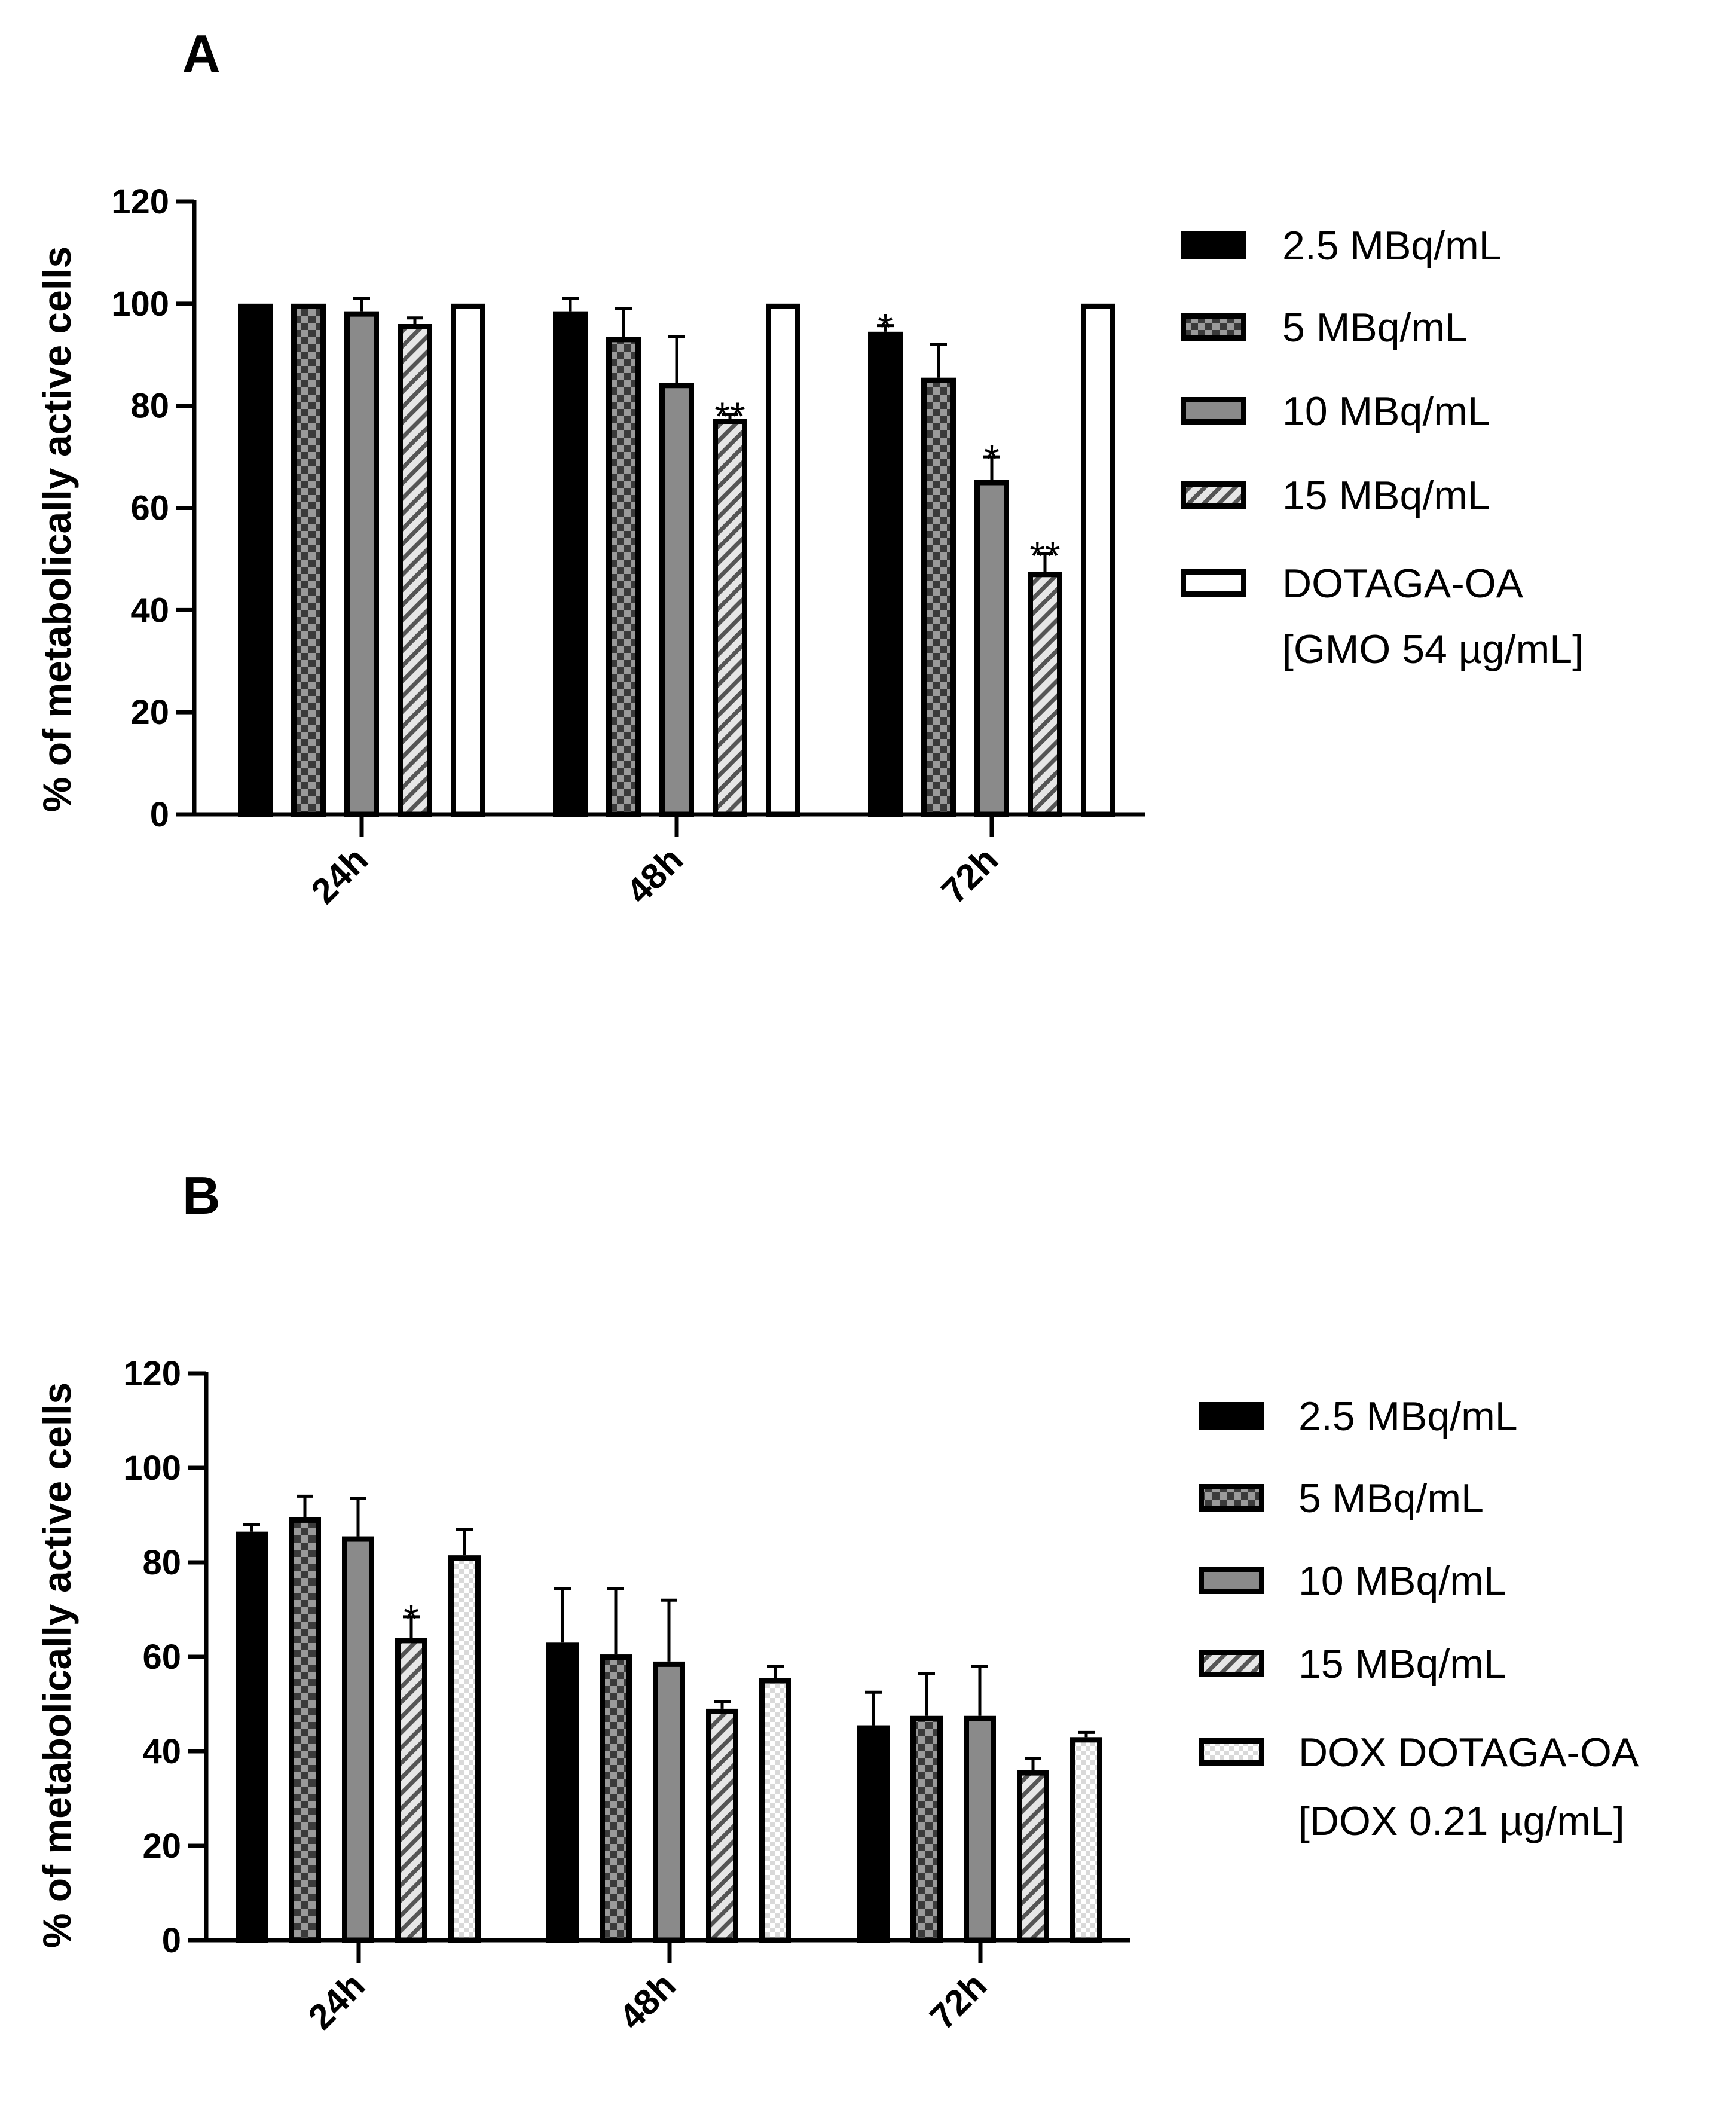  I want to click on panel-a-y-axis-label: % of metabolically active cells, so click(57, 529).